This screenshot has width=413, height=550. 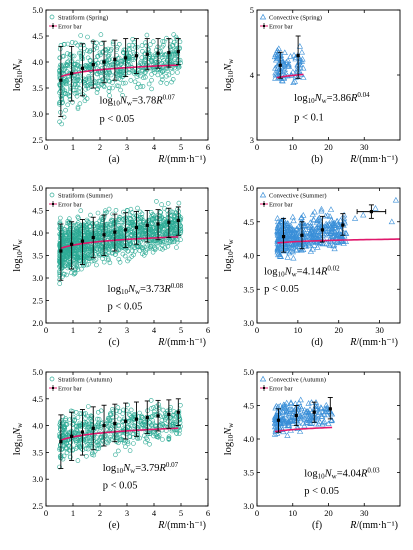 I want to click on y-axis-label: log10Nw, so click(x=18, y=254).